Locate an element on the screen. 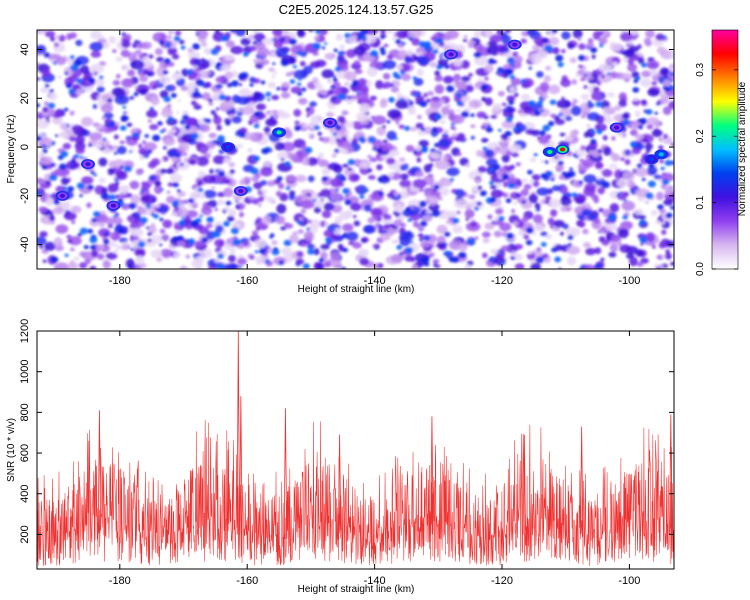  colorbar-ticks: 0.0 0.1 0.2 0.3 is located at coordinates (716, 169).